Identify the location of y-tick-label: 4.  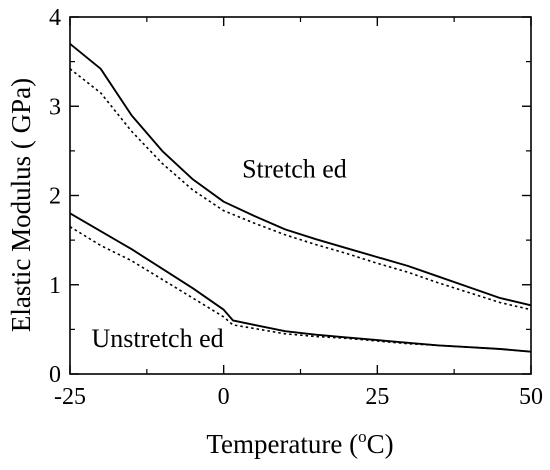
(55, 18).